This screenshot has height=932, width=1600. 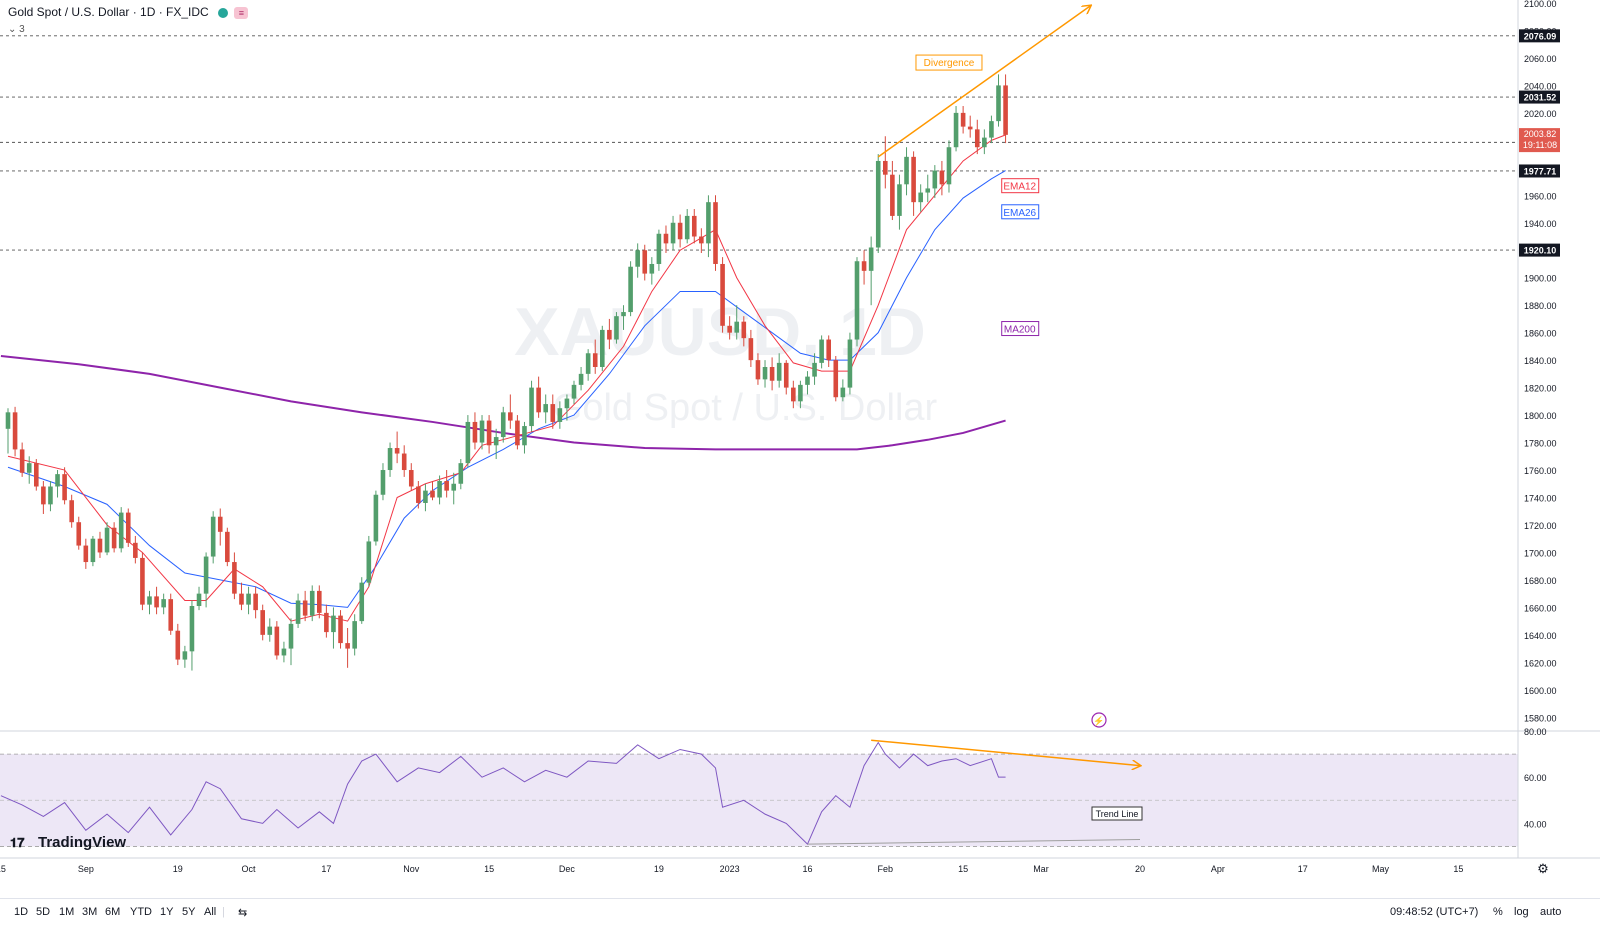 I want to click on rsi-tick-label: 80.00, so click(x=1535, y=732).